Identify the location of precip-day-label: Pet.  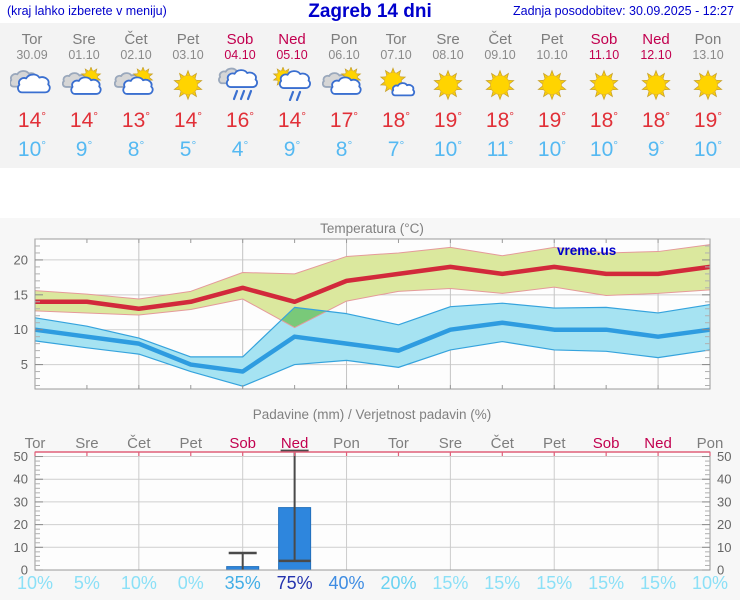
(191, 443).